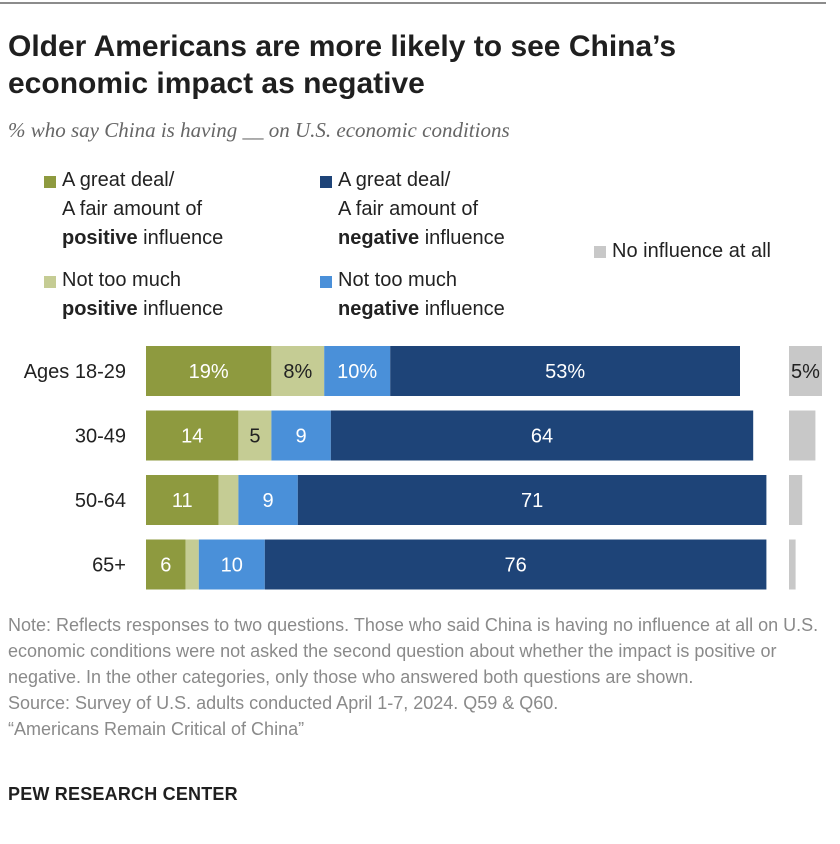  I want to click on data-label-great-positive: 6, so click(165, 566).